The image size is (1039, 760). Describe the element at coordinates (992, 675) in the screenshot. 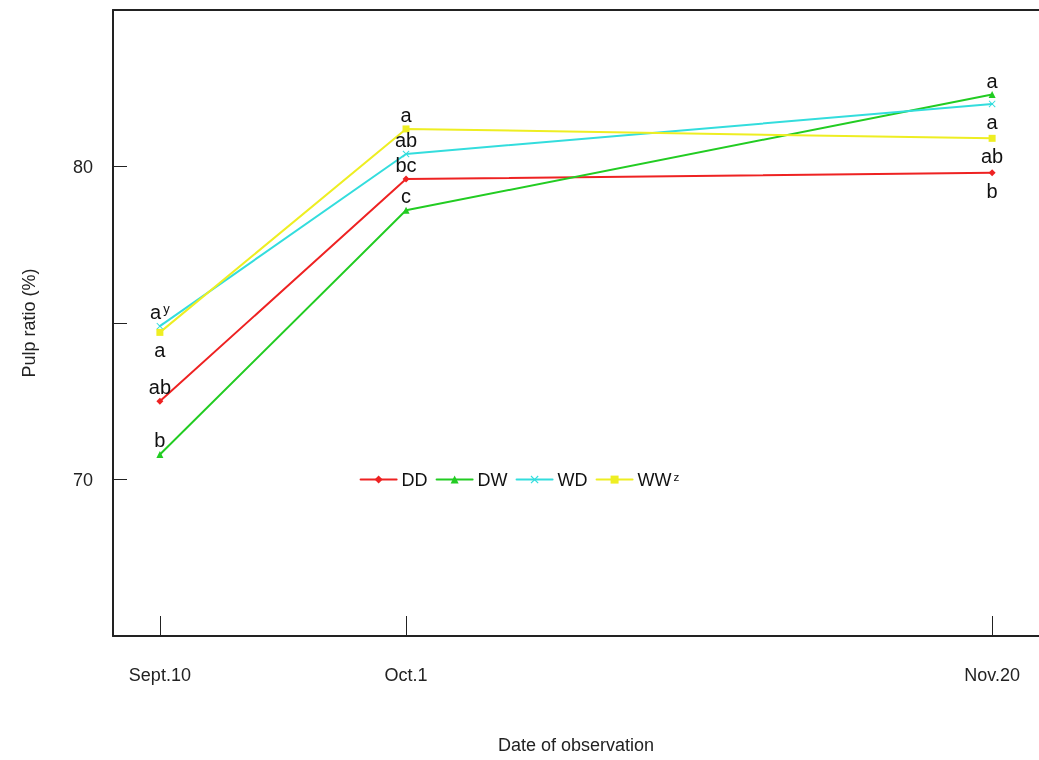

I see `x-tick-label: Nov.20` at that location.